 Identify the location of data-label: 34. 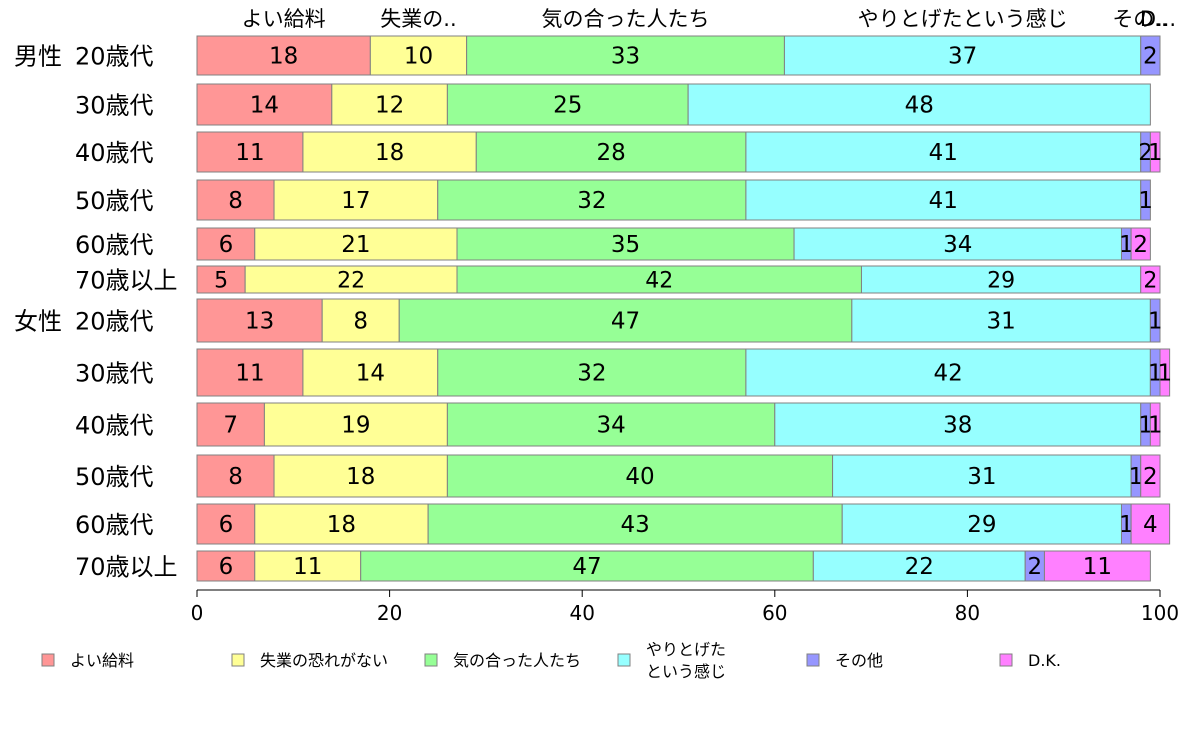
(957, 245).